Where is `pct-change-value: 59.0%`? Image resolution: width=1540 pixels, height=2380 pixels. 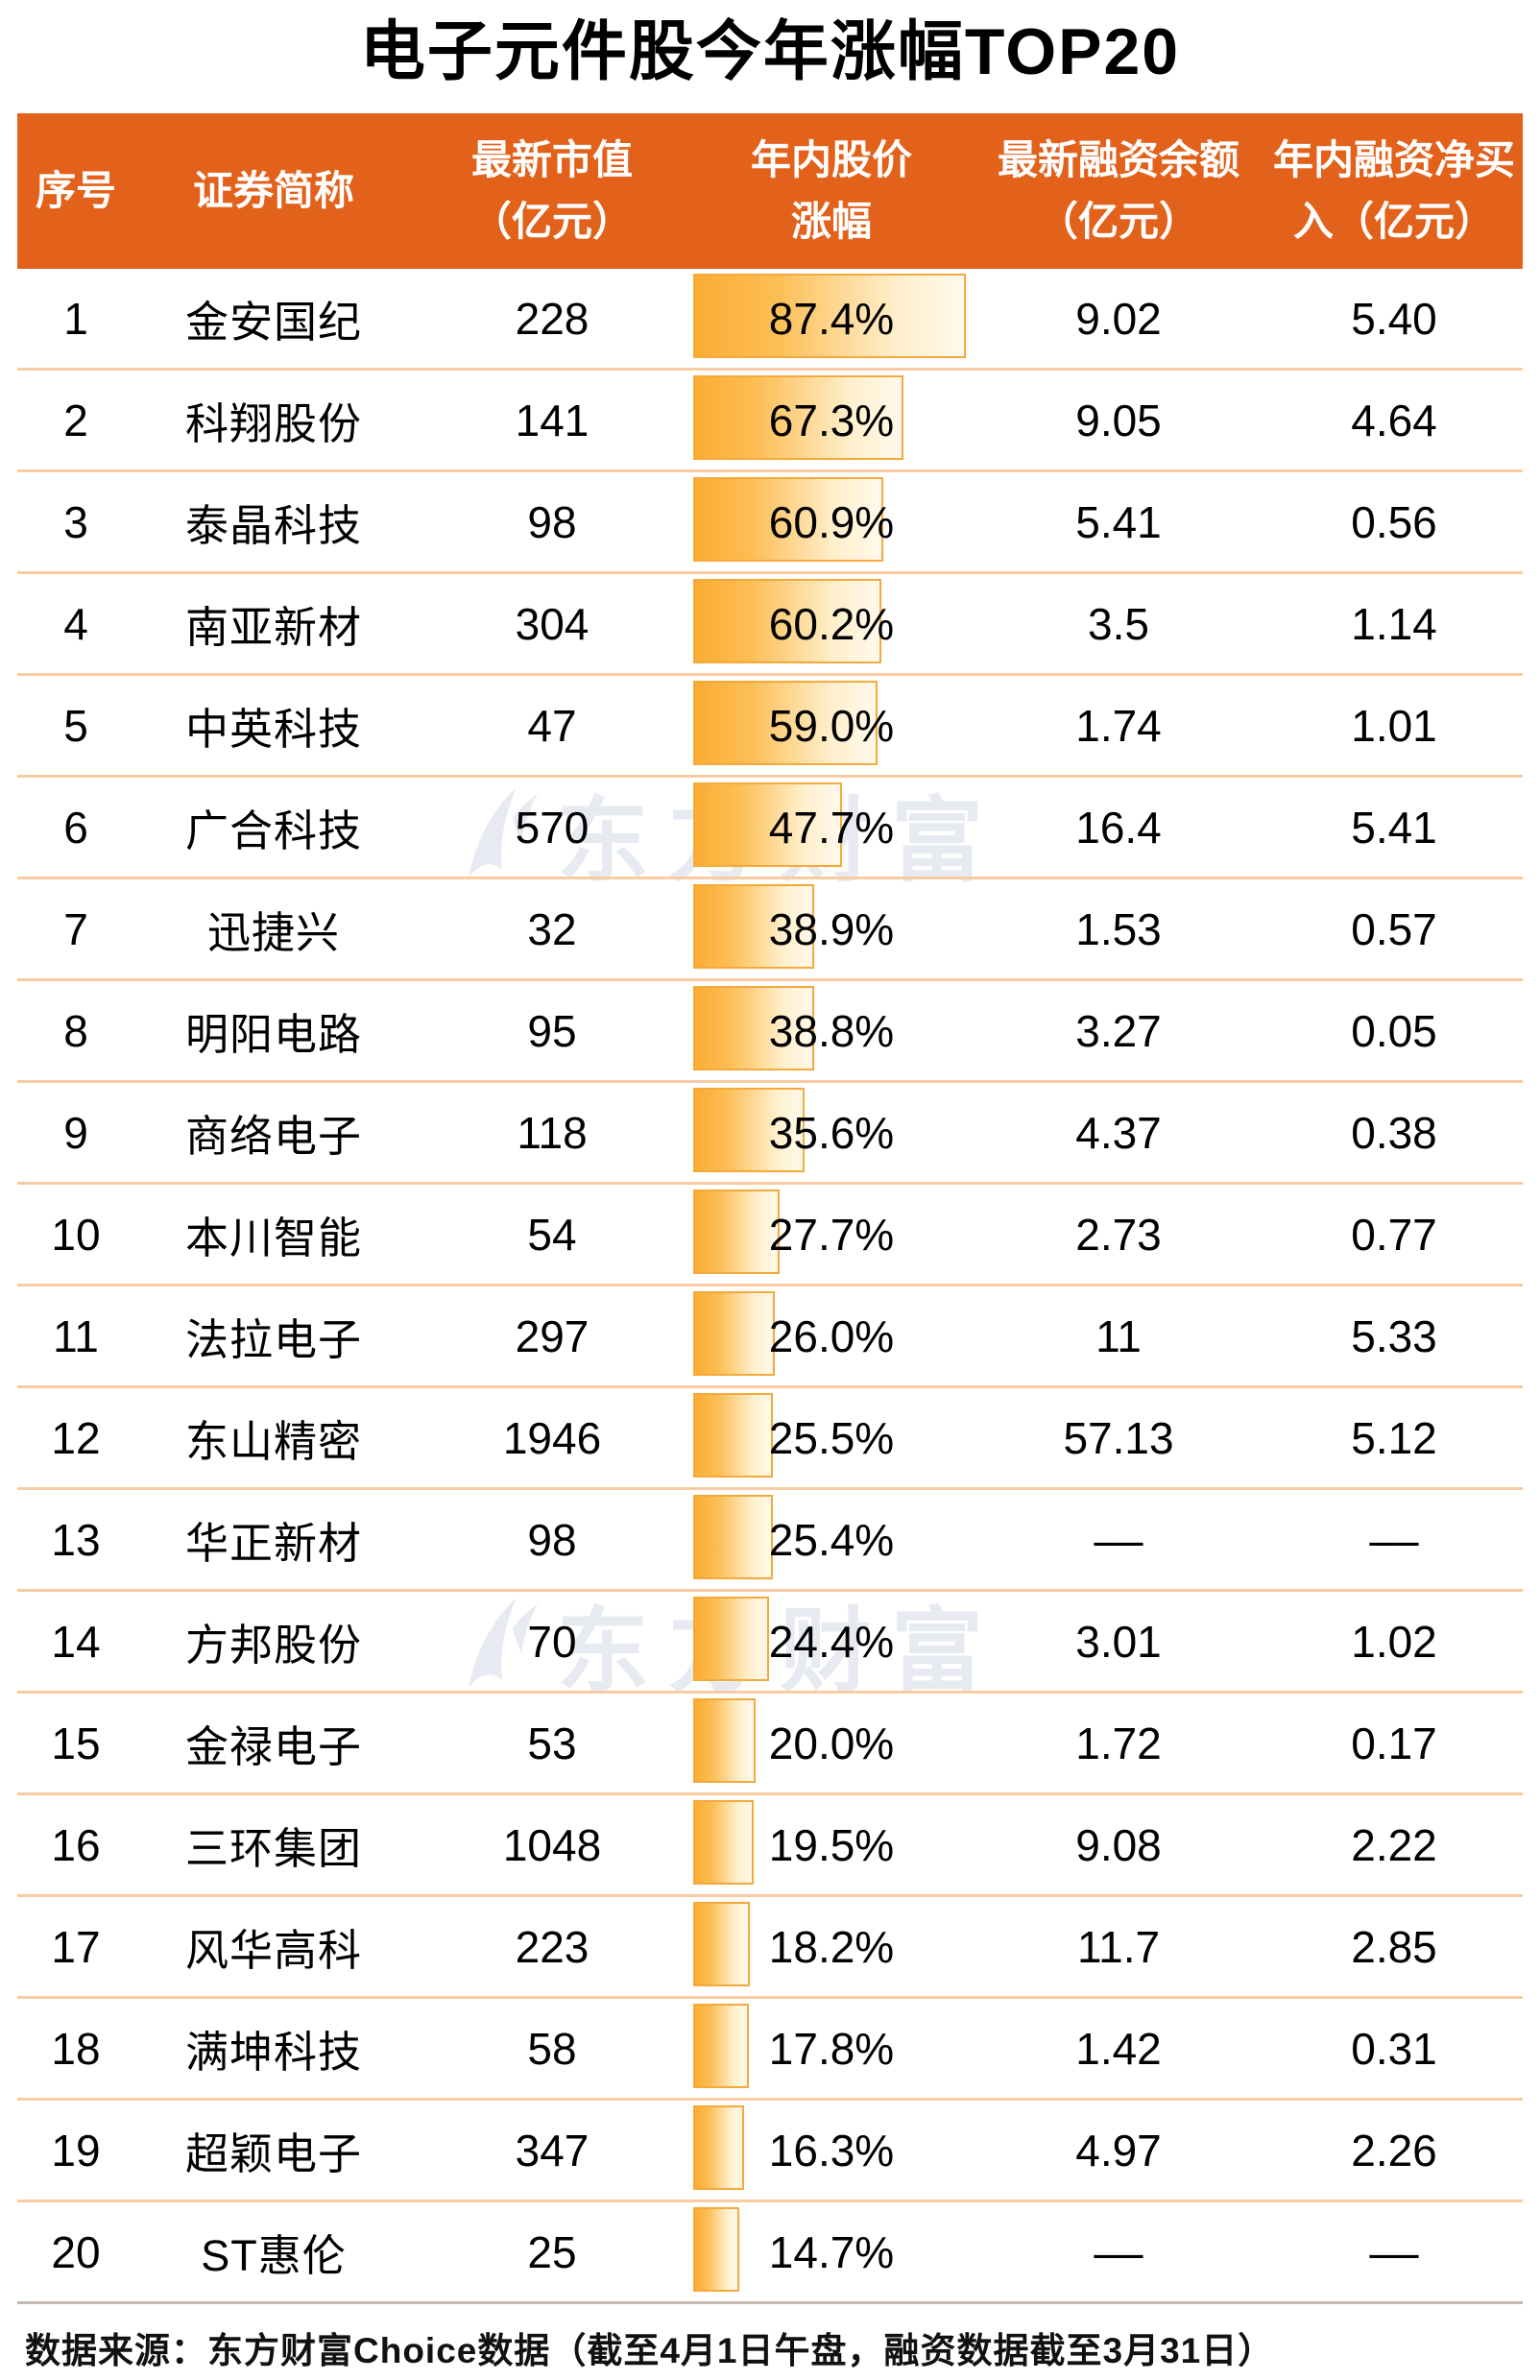
pct-change-value: 59.0% is located at coordinates (831, 725).